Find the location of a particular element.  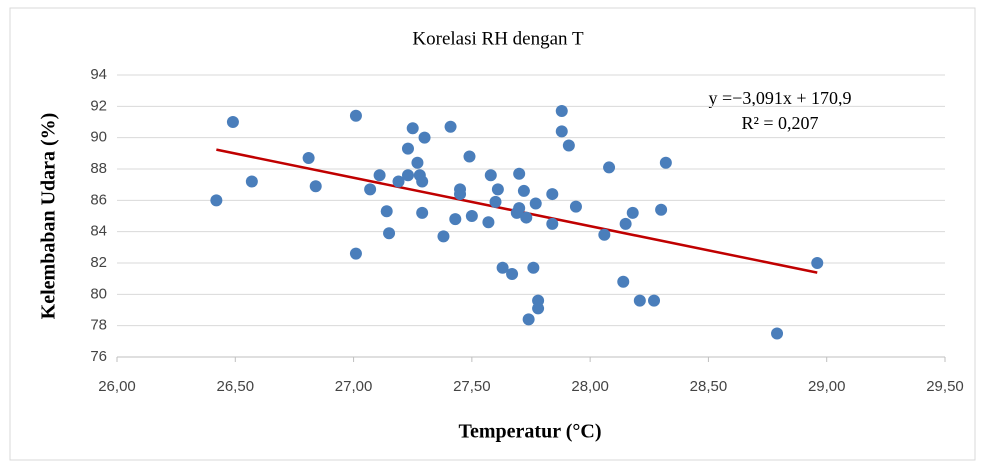

y-tick-label: 84 is located at coordinates (98, 231).